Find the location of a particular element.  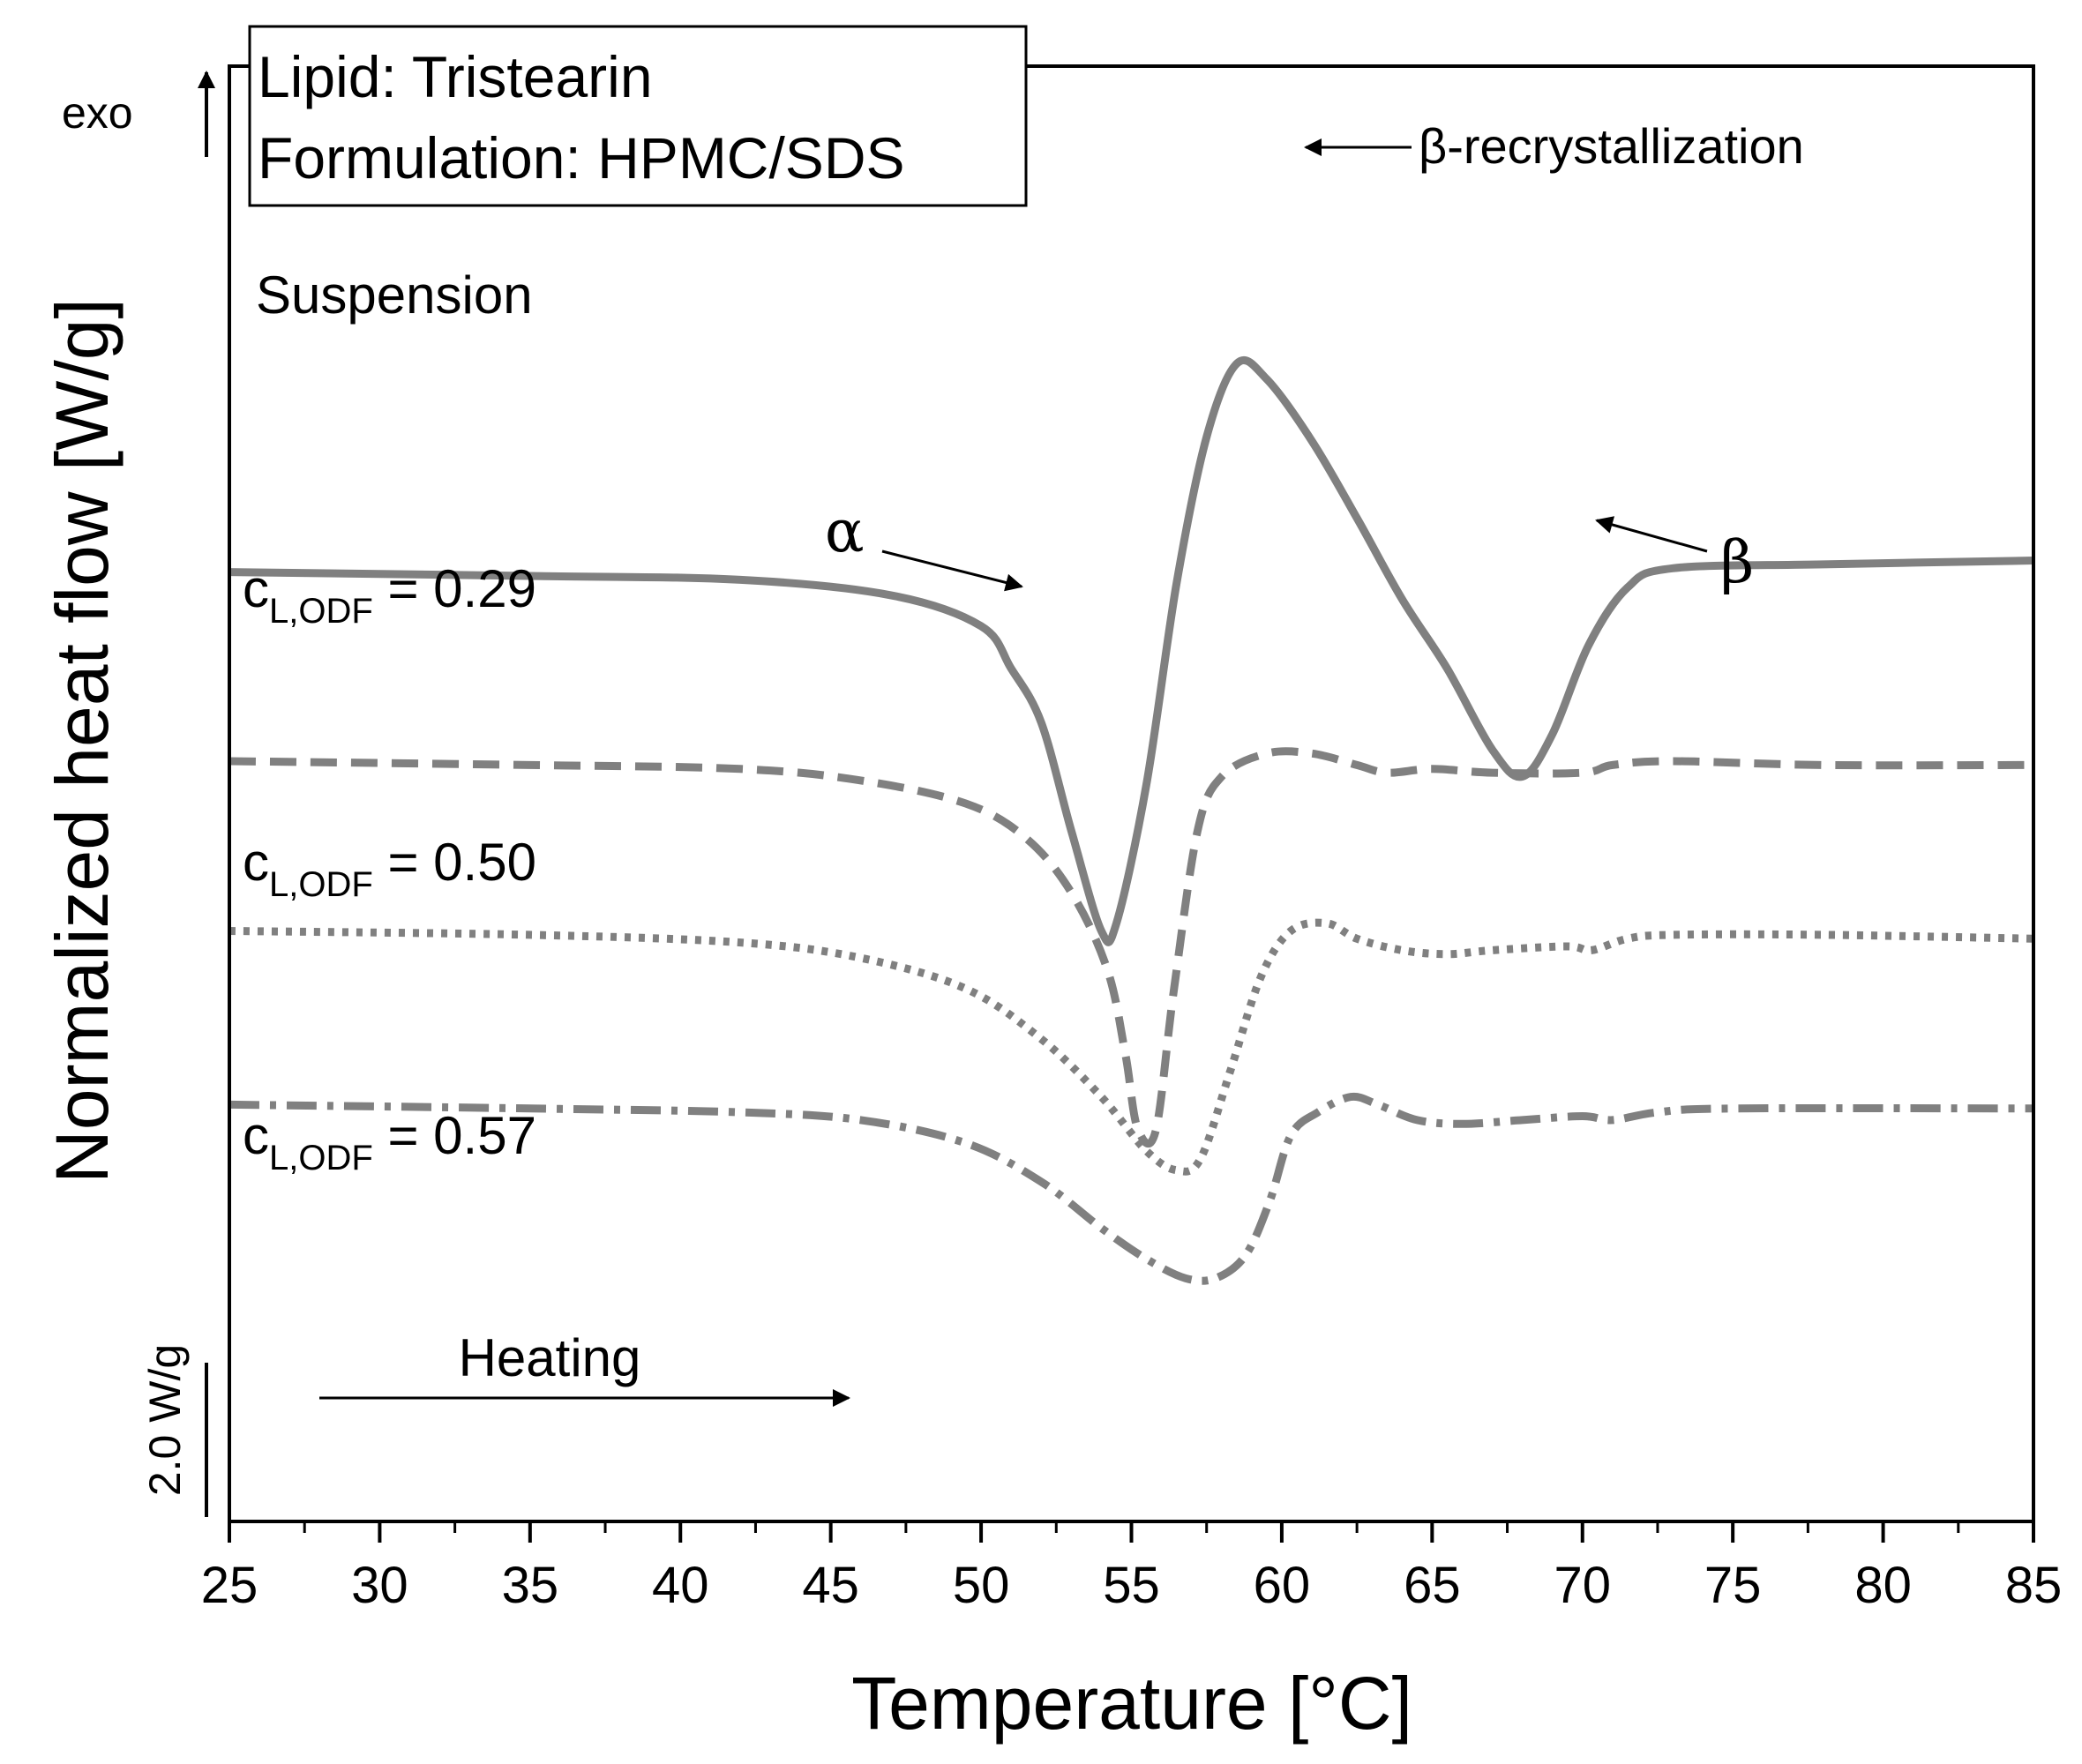

heating-label: Heating is located at coordinates (550, 1357).